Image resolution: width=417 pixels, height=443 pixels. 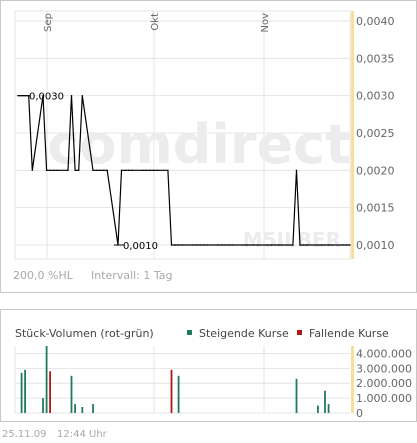 I want to click on legend-rising-swatch, so click(x=189, y=332).